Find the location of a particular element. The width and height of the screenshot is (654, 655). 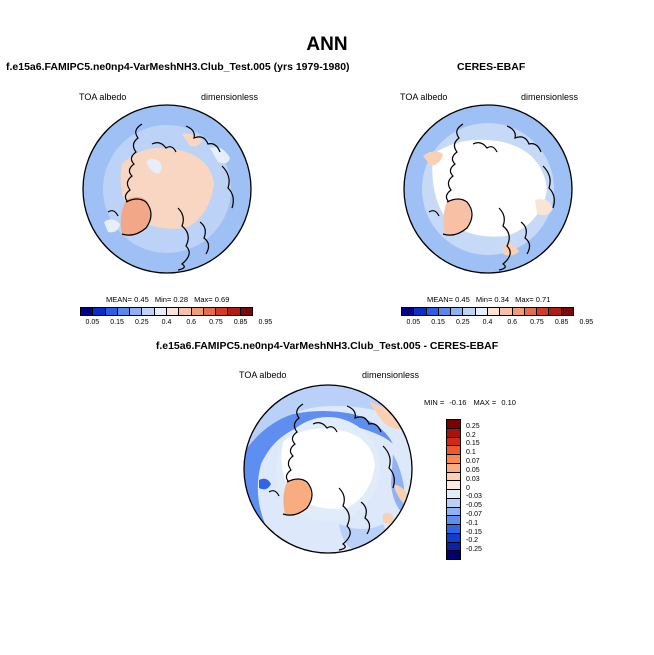

test-map-border is located at coordinates (167, 189).